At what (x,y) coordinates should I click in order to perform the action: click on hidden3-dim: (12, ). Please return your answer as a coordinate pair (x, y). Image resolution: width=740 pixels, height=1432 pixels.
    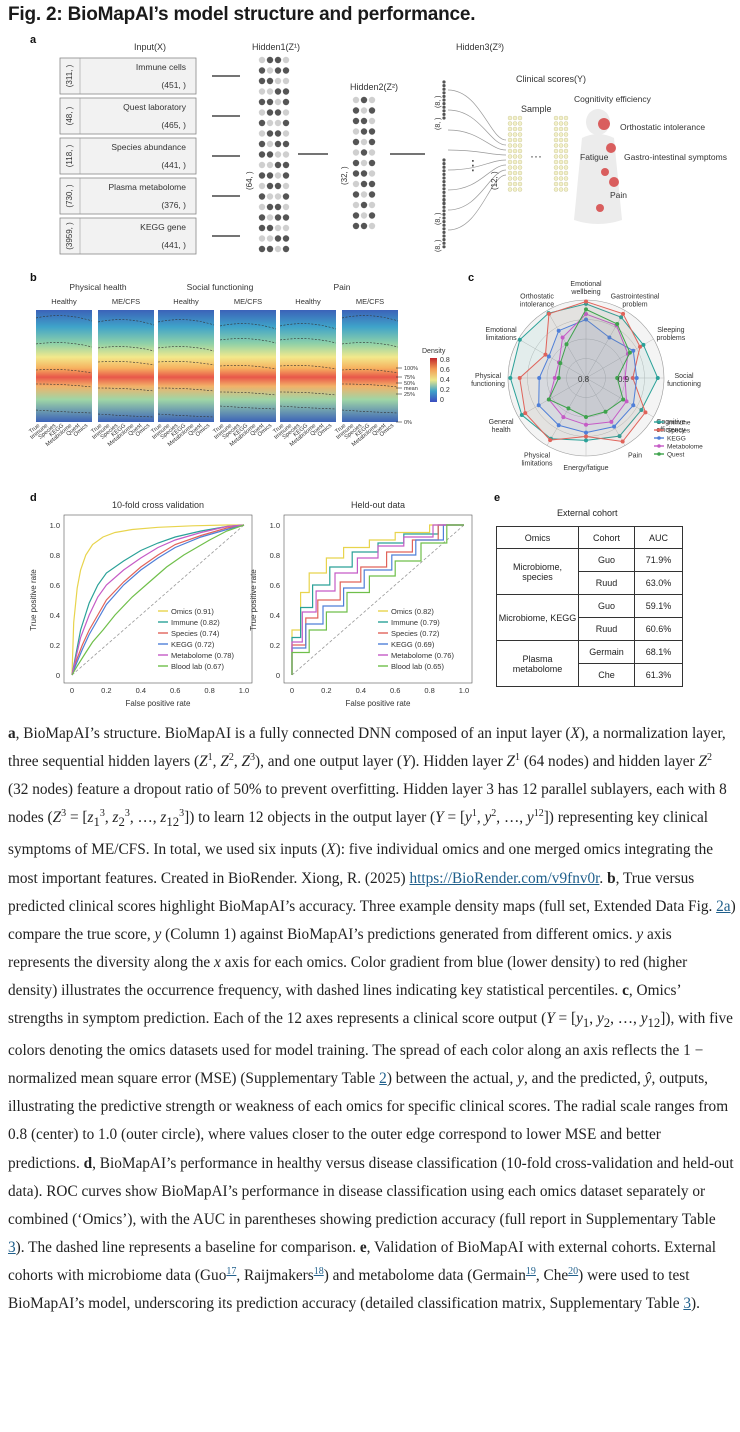
    Looking at the image, I should click on (494, 180).